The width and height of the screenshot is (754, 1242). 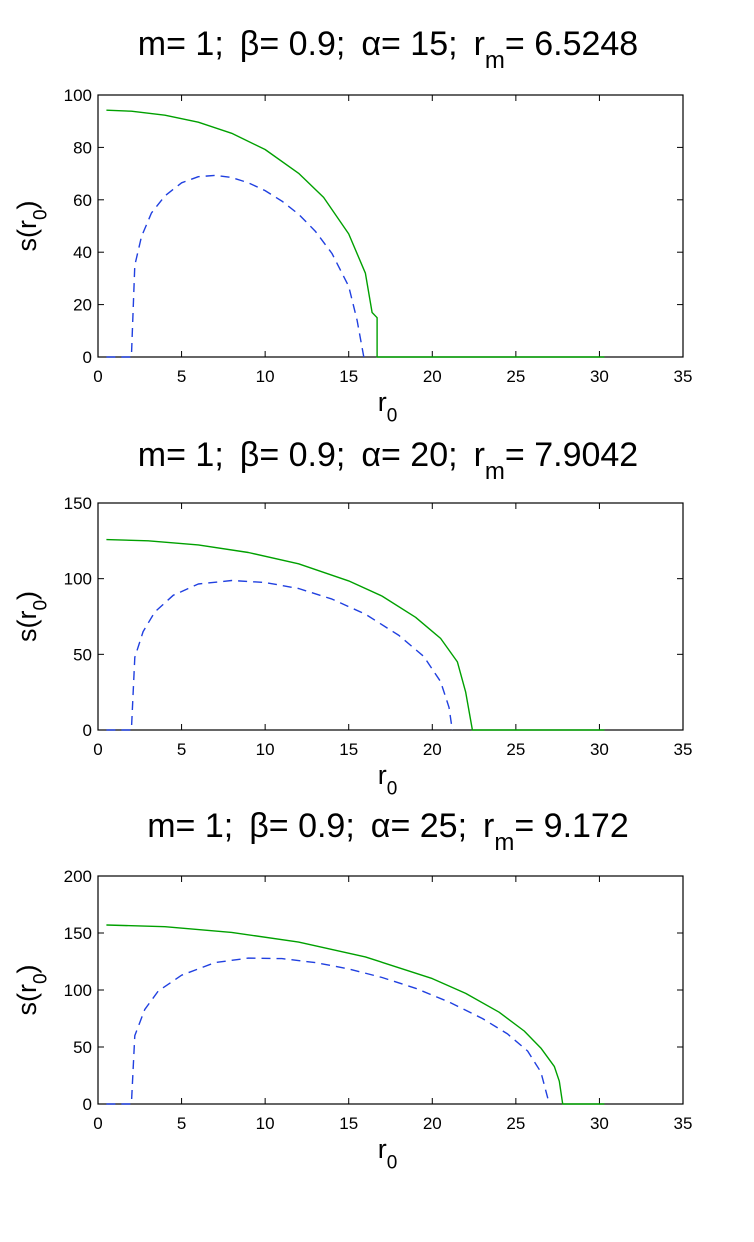 I want to click on y-tick-label: 200, so click(x=78, y=876).